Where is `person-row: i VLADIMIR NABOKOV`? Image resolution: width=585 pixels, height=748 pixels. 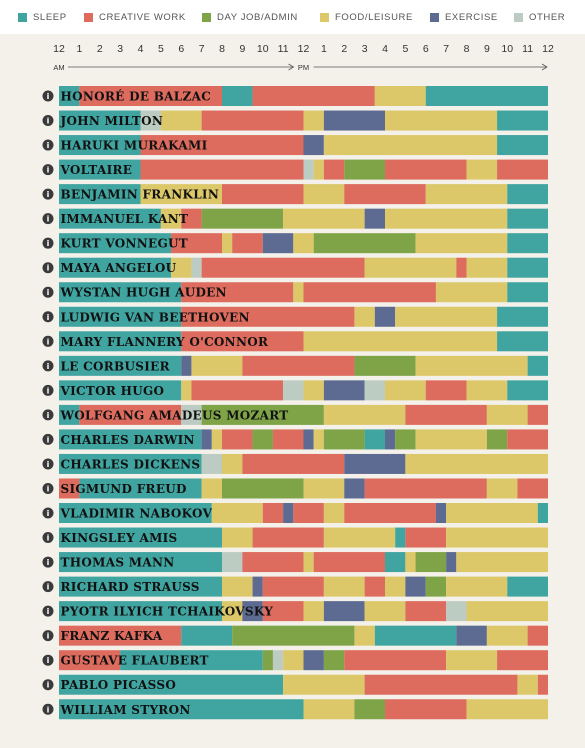 person-row: i VLADIMIR NABOKOV is located at coordinates (295, 513).